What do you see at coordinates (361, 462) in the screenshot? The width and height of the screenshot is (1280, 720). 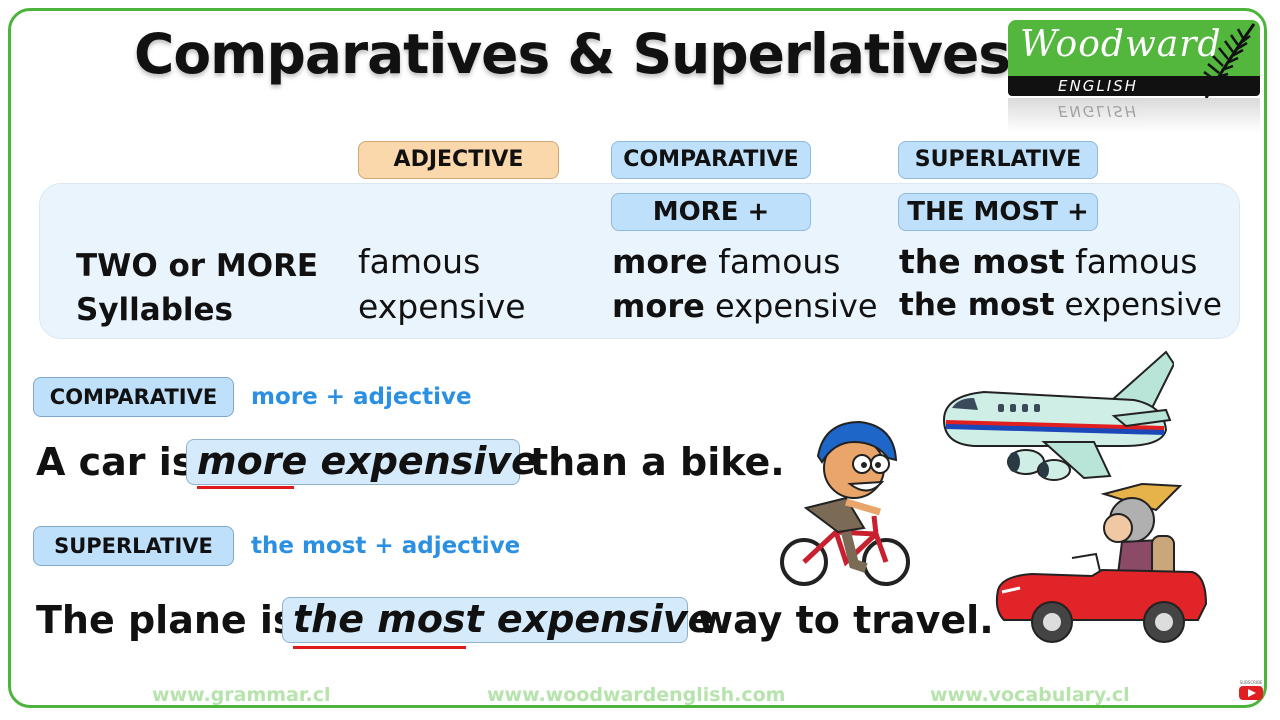 I see `comparative-highlight: more expensive` at bounding box center [361, 462].